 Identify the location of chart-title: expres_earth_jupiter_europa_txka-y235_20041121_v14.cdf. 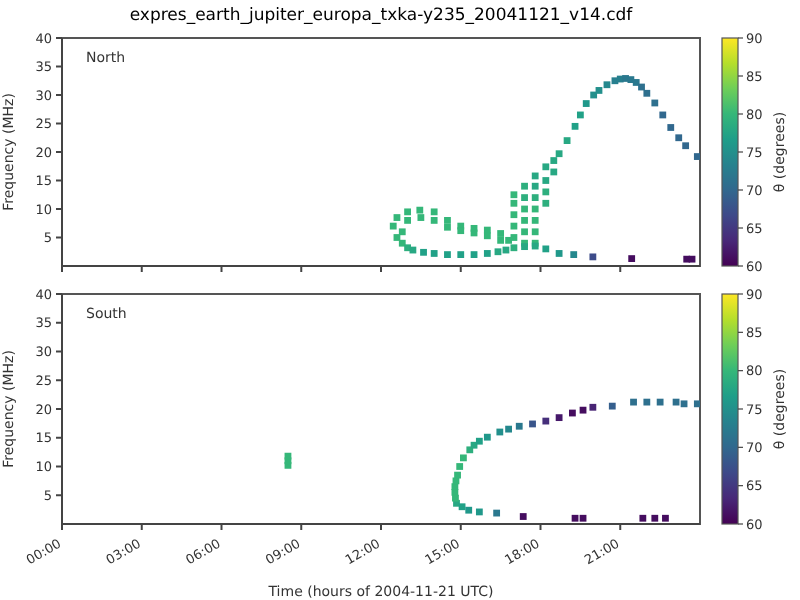
(381, 16).